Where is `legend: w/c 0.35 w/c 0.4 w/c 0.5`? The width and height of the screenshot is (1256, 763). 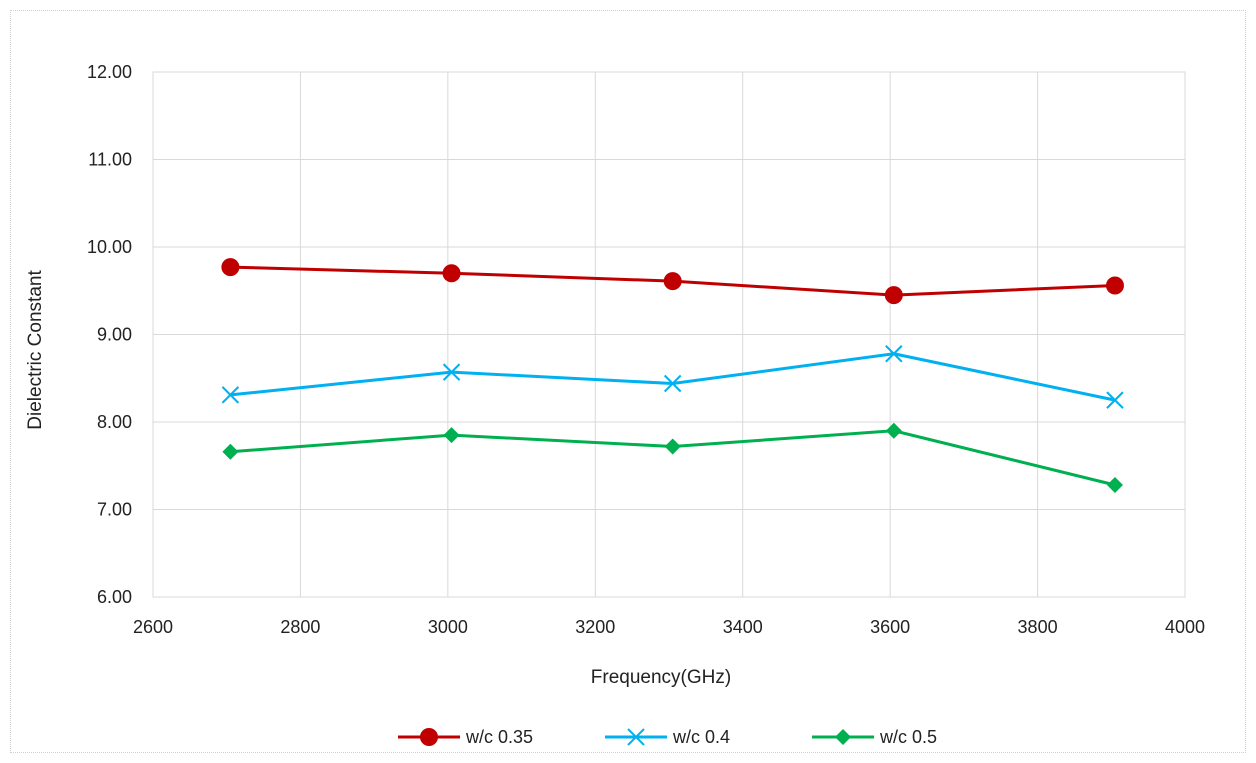 legend: w/c 0.35 w/c 0.4 w/c 0.5 is located at coordinates (667, 737).